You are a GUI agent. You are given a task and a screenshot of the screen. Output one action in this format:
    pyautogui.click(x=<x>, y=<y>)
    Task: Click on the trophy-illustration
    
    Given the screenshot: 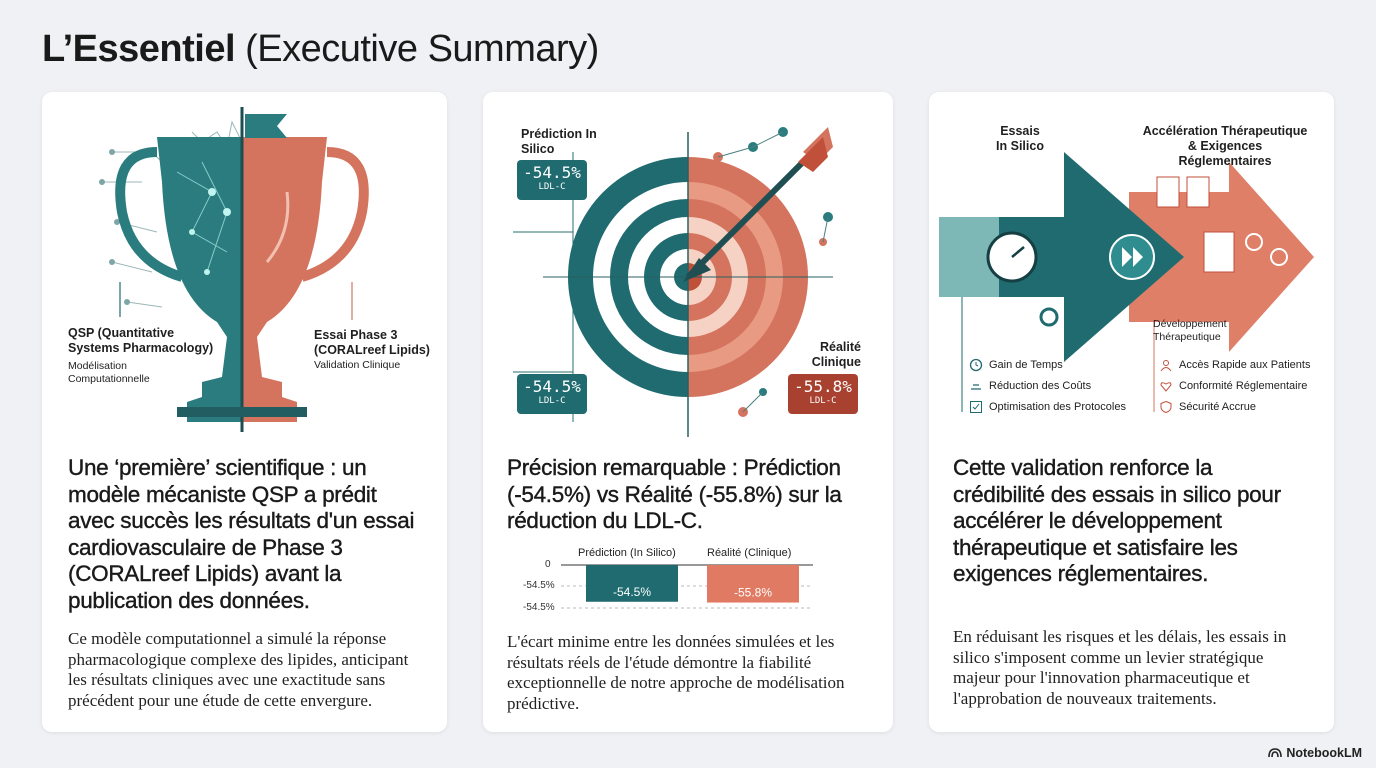 What is the action you would take?
    pyautogui.click(x=234, y=269)
    